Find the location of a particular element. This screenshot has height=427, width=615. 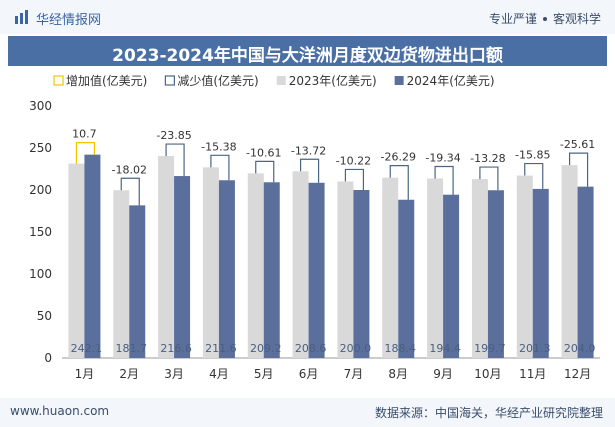

x-tick-label: 10月 is located at coordinates (487, 374).